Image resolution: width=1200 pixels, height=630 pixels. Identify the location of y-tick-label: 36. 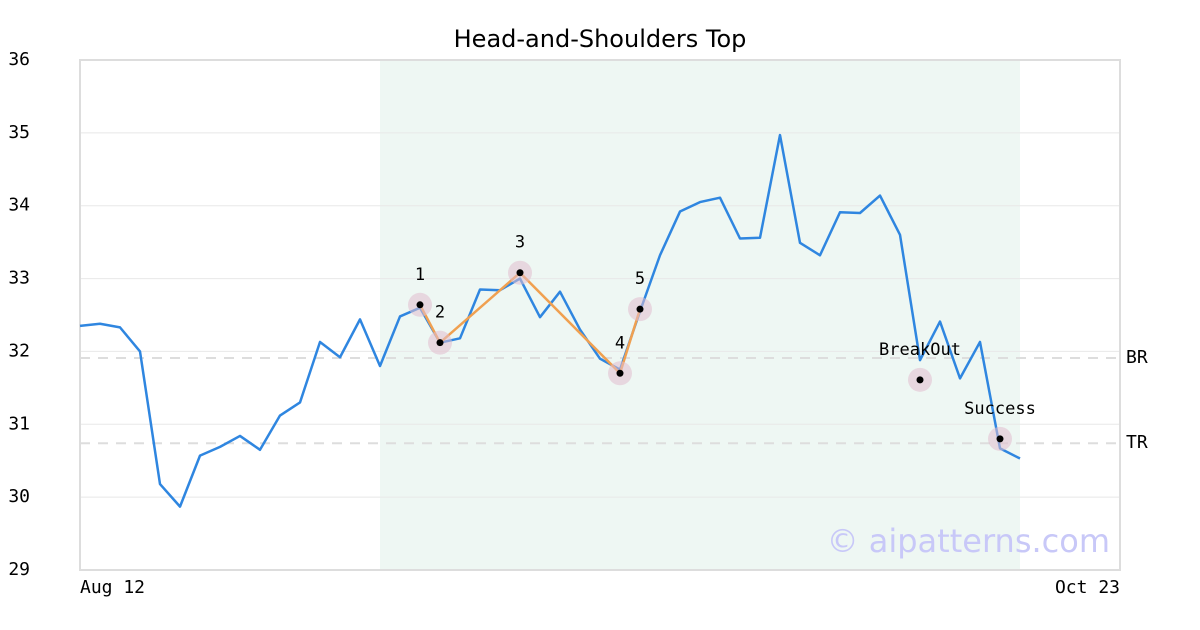
(19, 59).